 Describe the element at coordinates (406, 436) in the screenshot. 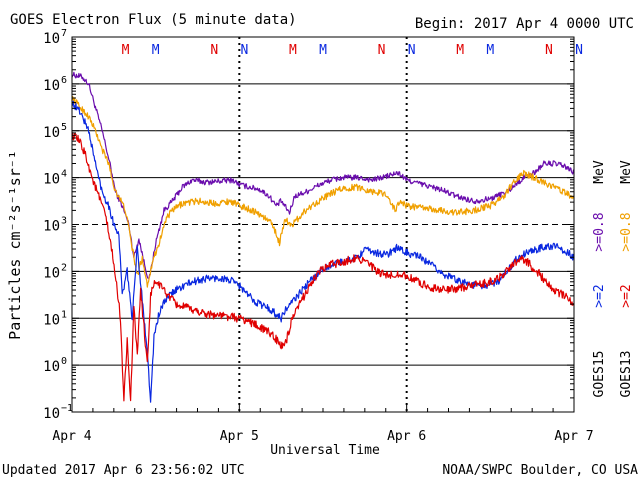

I see `x-tick-label: Apr 6` at that location.